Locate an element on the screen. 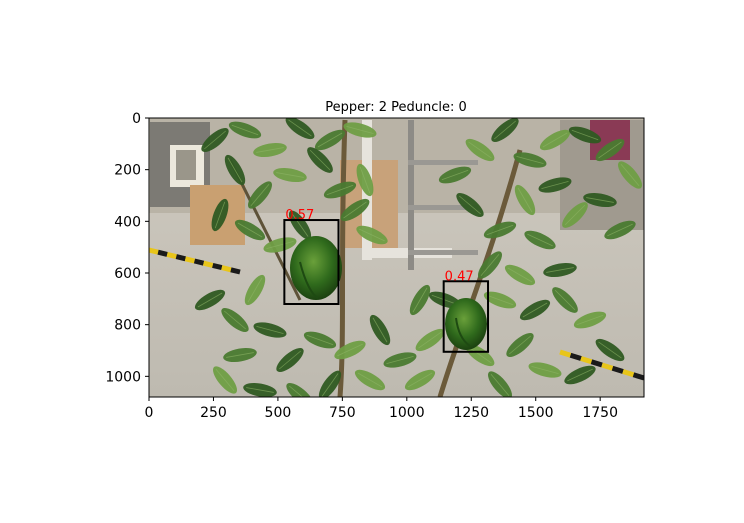 Image resolution: width=744 pixels, height=523 pixels. detection-score: 0.47 is located at coordinates (459, 276).